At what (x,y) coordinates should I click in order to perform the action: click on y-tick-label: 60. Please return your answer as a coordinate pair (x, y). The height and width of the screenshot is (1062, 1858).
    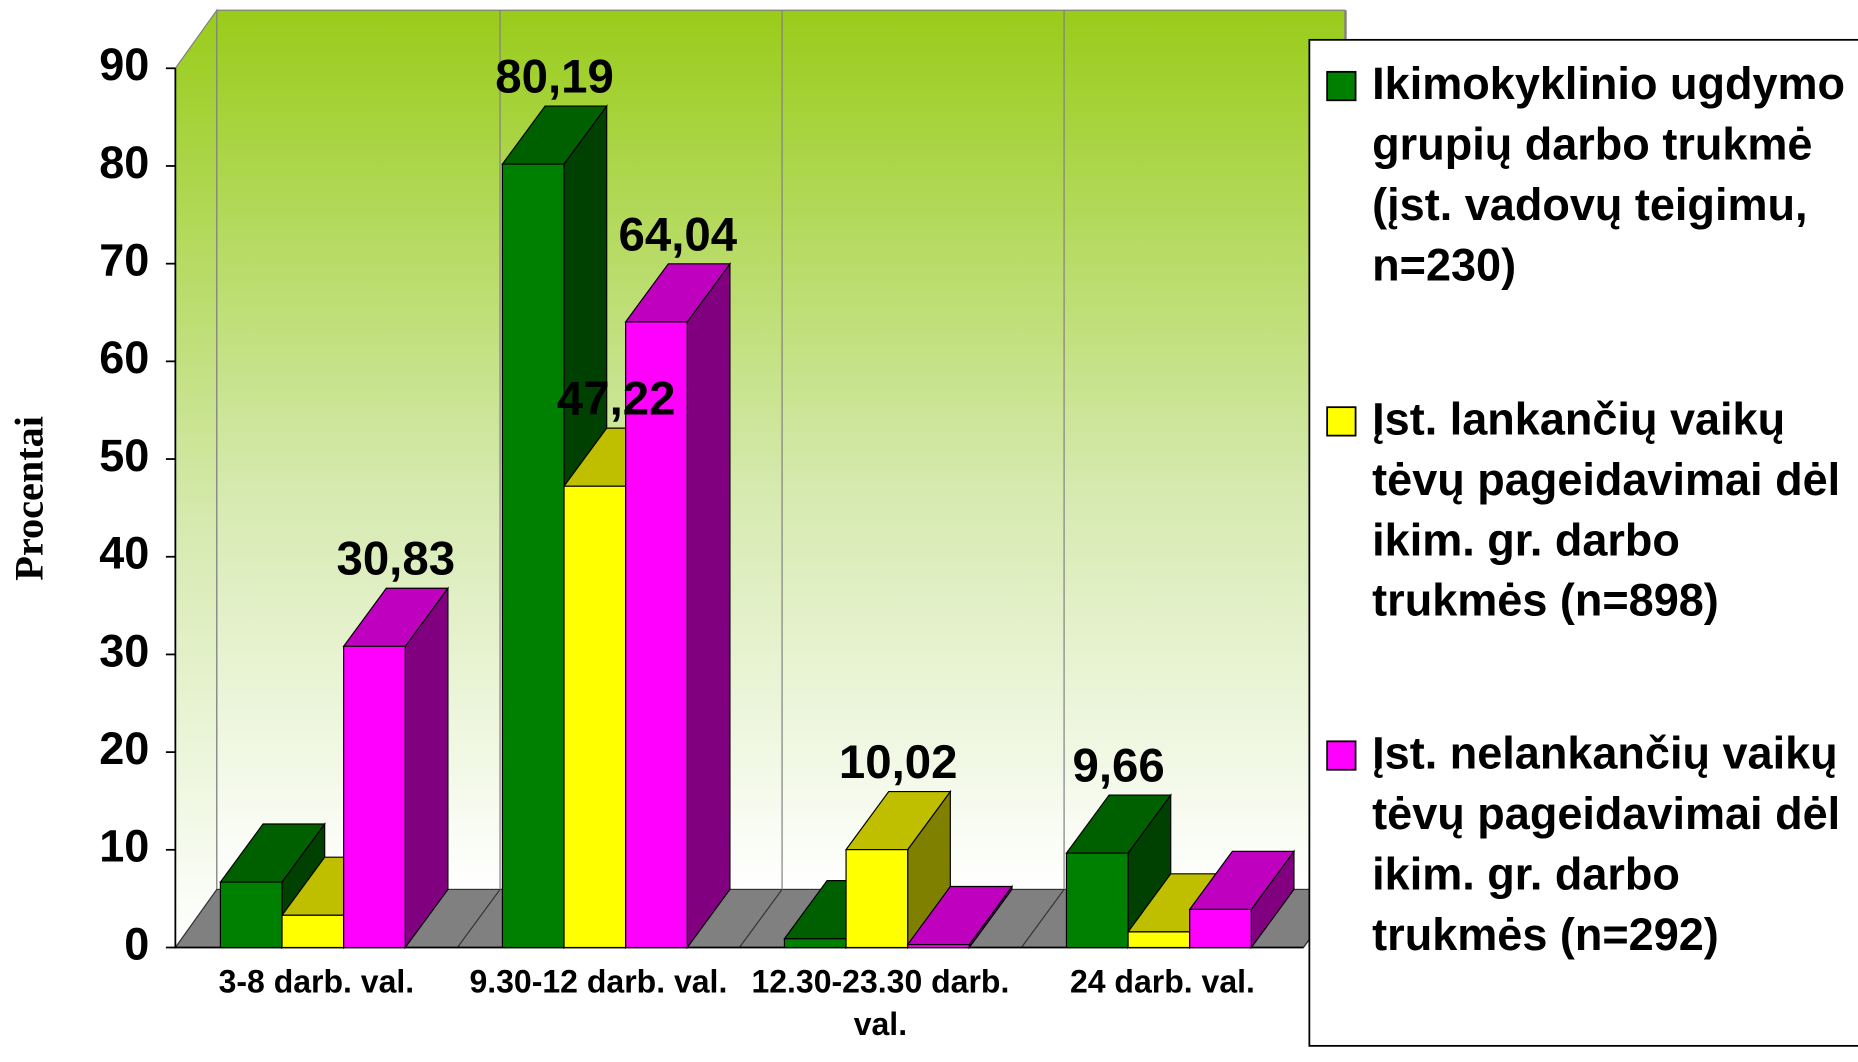
    Looking at the image, I should click on (124, 357).